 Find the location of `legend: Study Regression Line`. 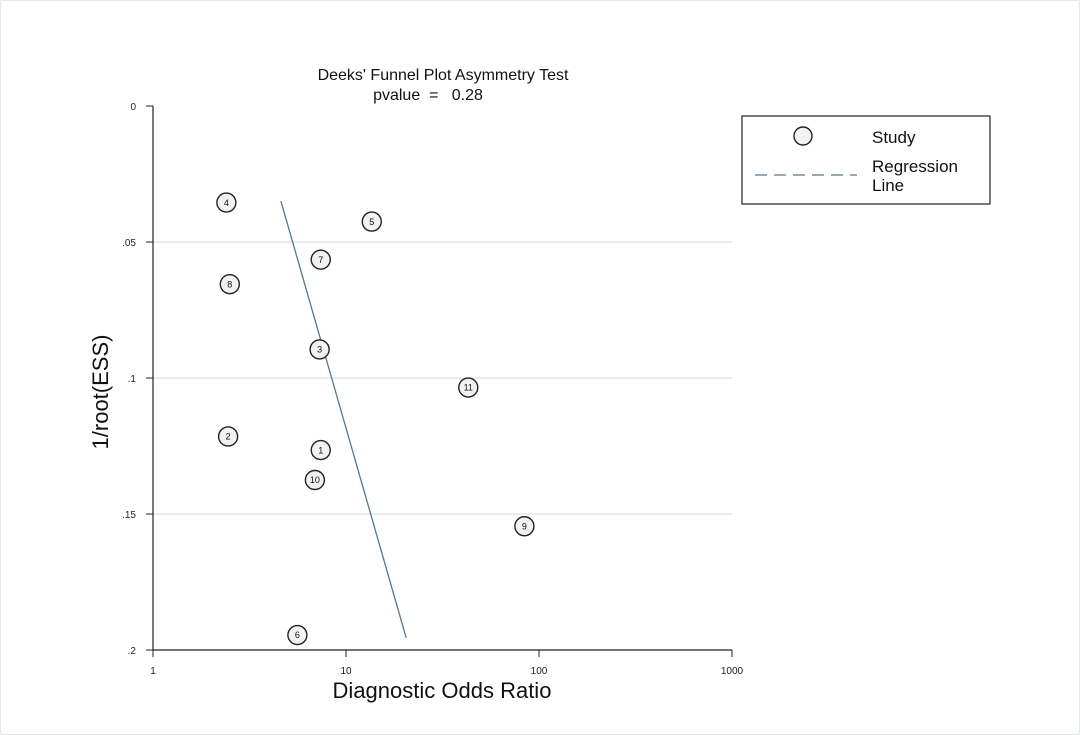

legend: Study Regression Line is located at coordinates (866, 160).